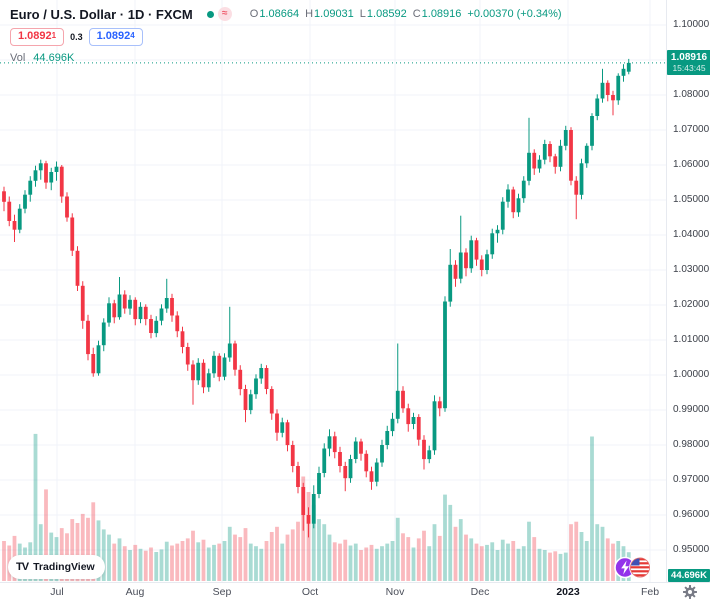 Image resolution: width=710 pixels, height=600 pixels. I want to click on price-tick-label: 1.08000, so click(691, 94).